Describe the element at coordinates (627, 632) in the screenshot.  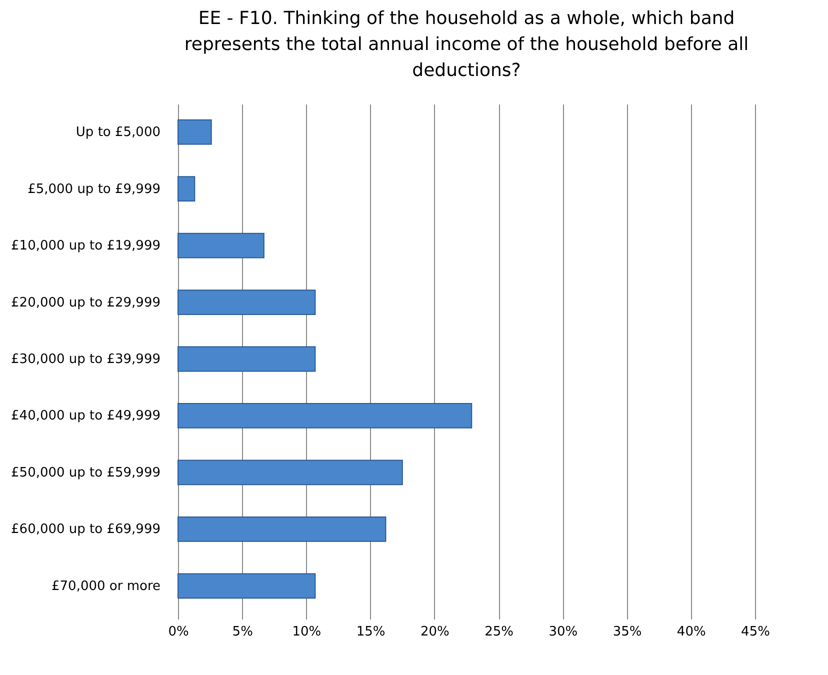
I see `x-tick-label: 35%` at that location.